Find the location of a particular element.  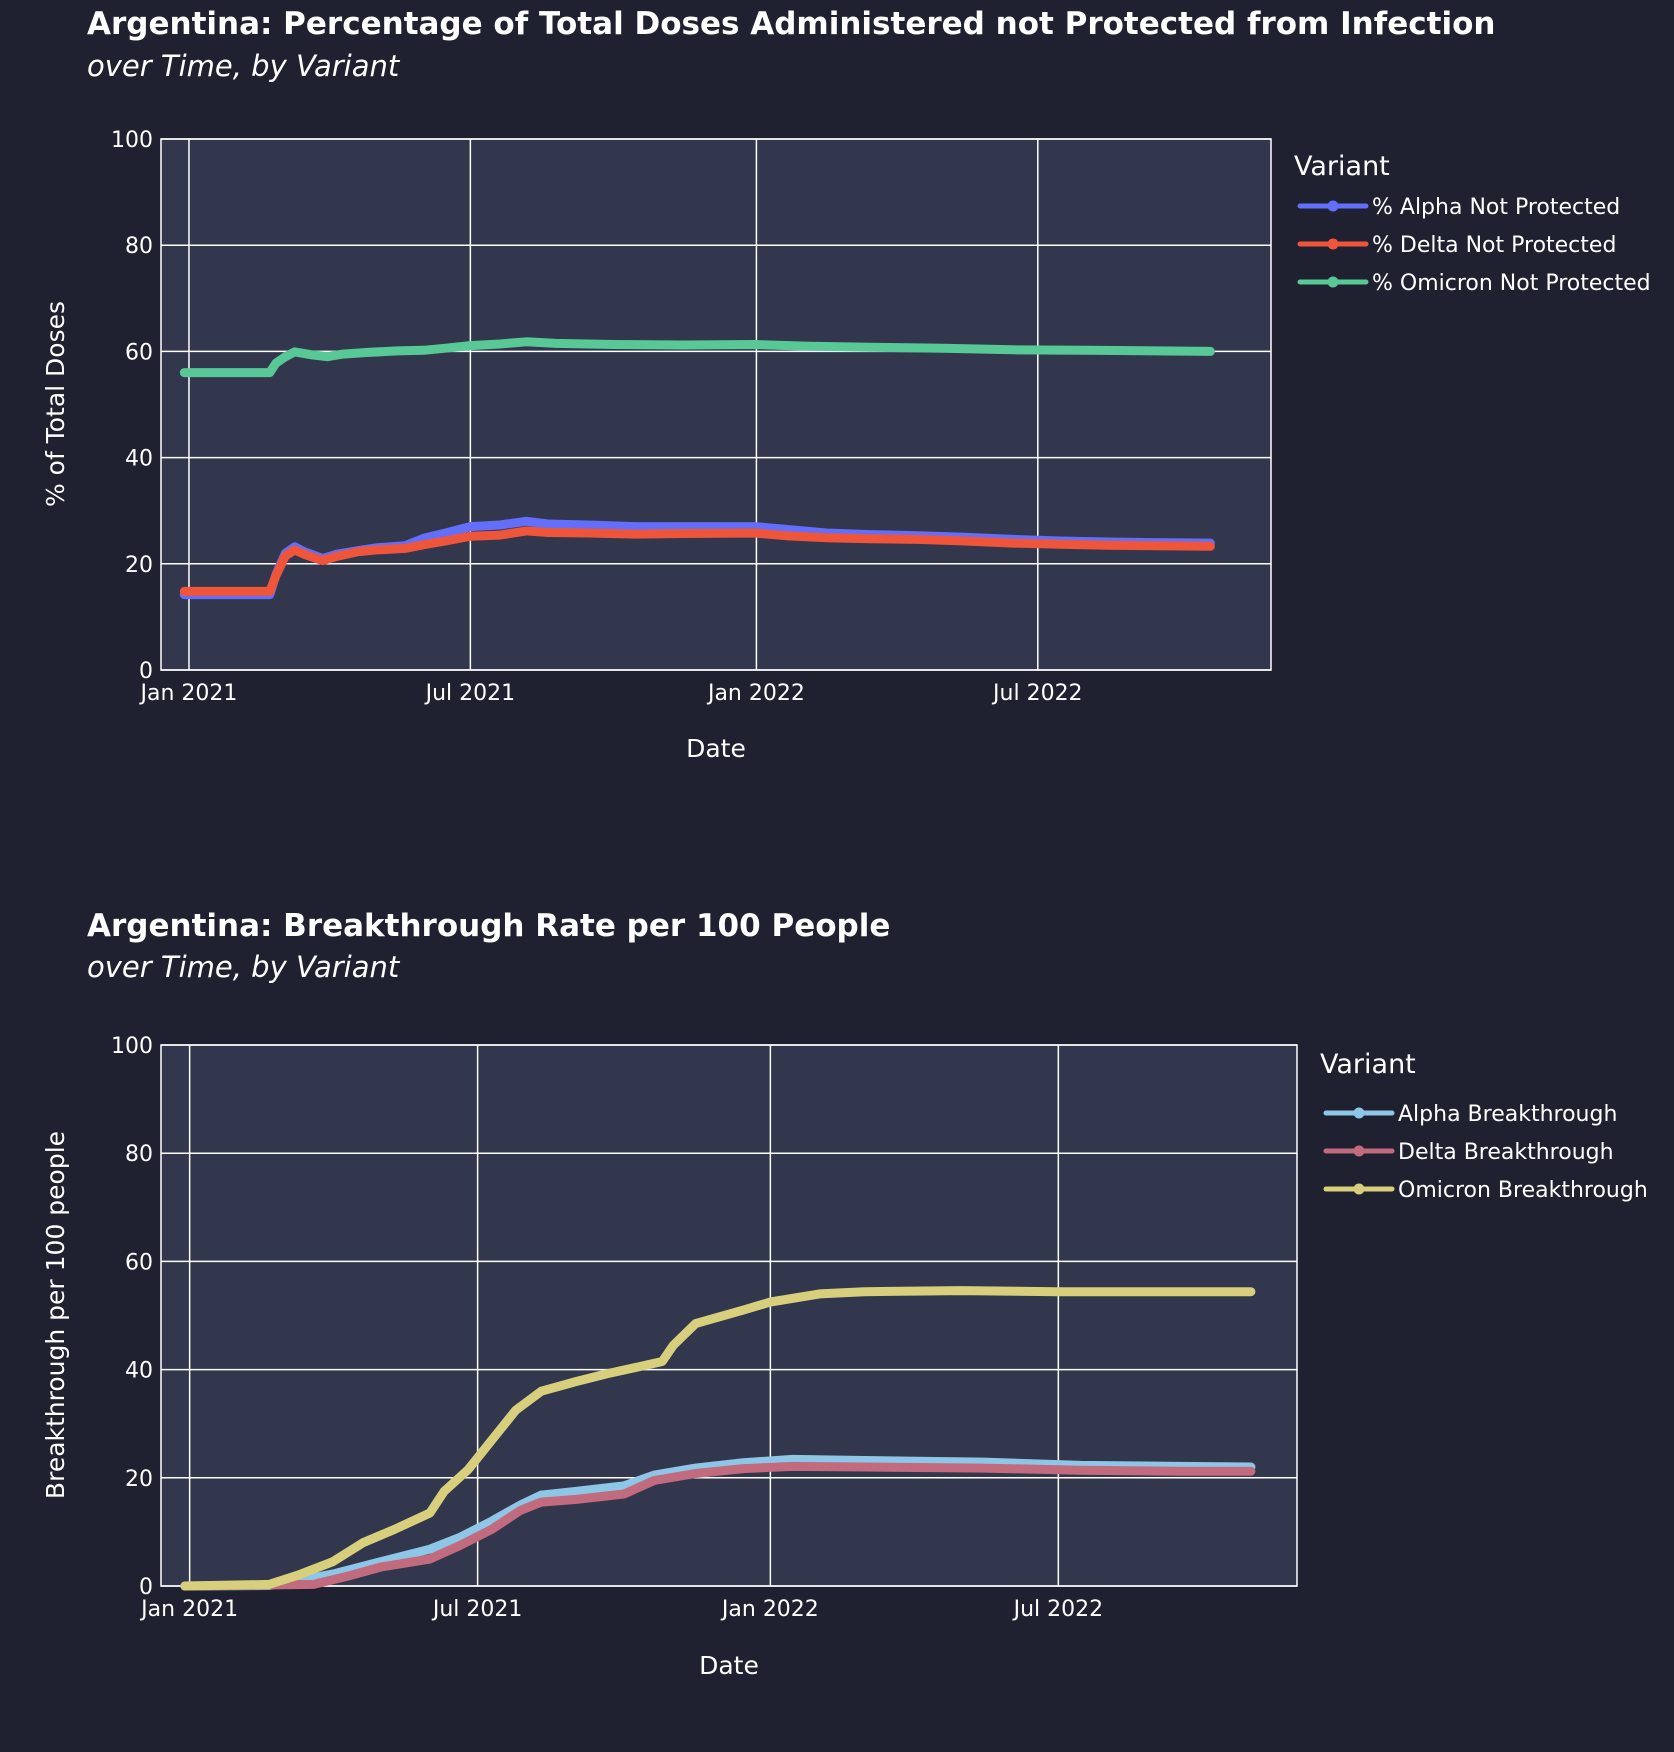

y-axis-title: % of Total Doses is located at coordinates (55, 404).